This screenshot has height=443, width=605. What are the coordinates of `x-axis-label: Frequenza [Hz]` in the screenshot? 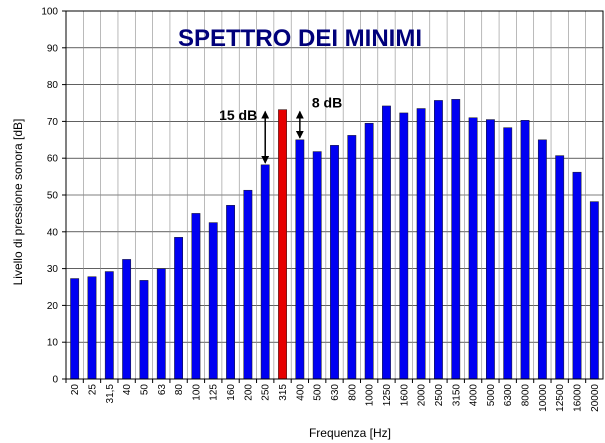 It's located at (350, 433).